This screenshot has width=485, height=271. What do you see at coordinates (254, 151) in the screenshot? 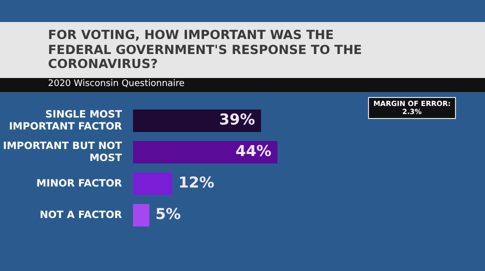
I see `data-label: 44%` at bounding box center [254, 151].